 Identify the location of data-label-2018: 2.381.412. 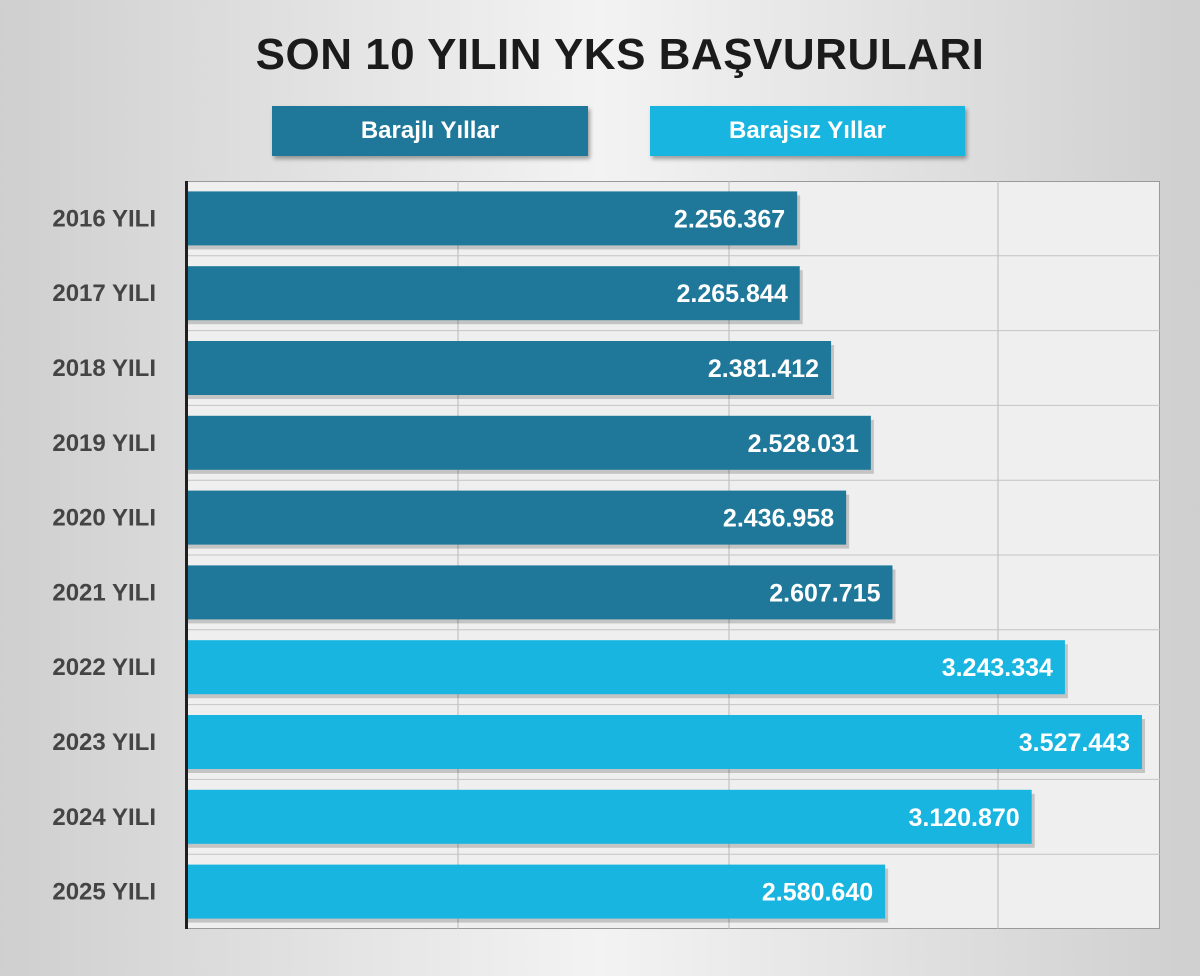
(763, 369).